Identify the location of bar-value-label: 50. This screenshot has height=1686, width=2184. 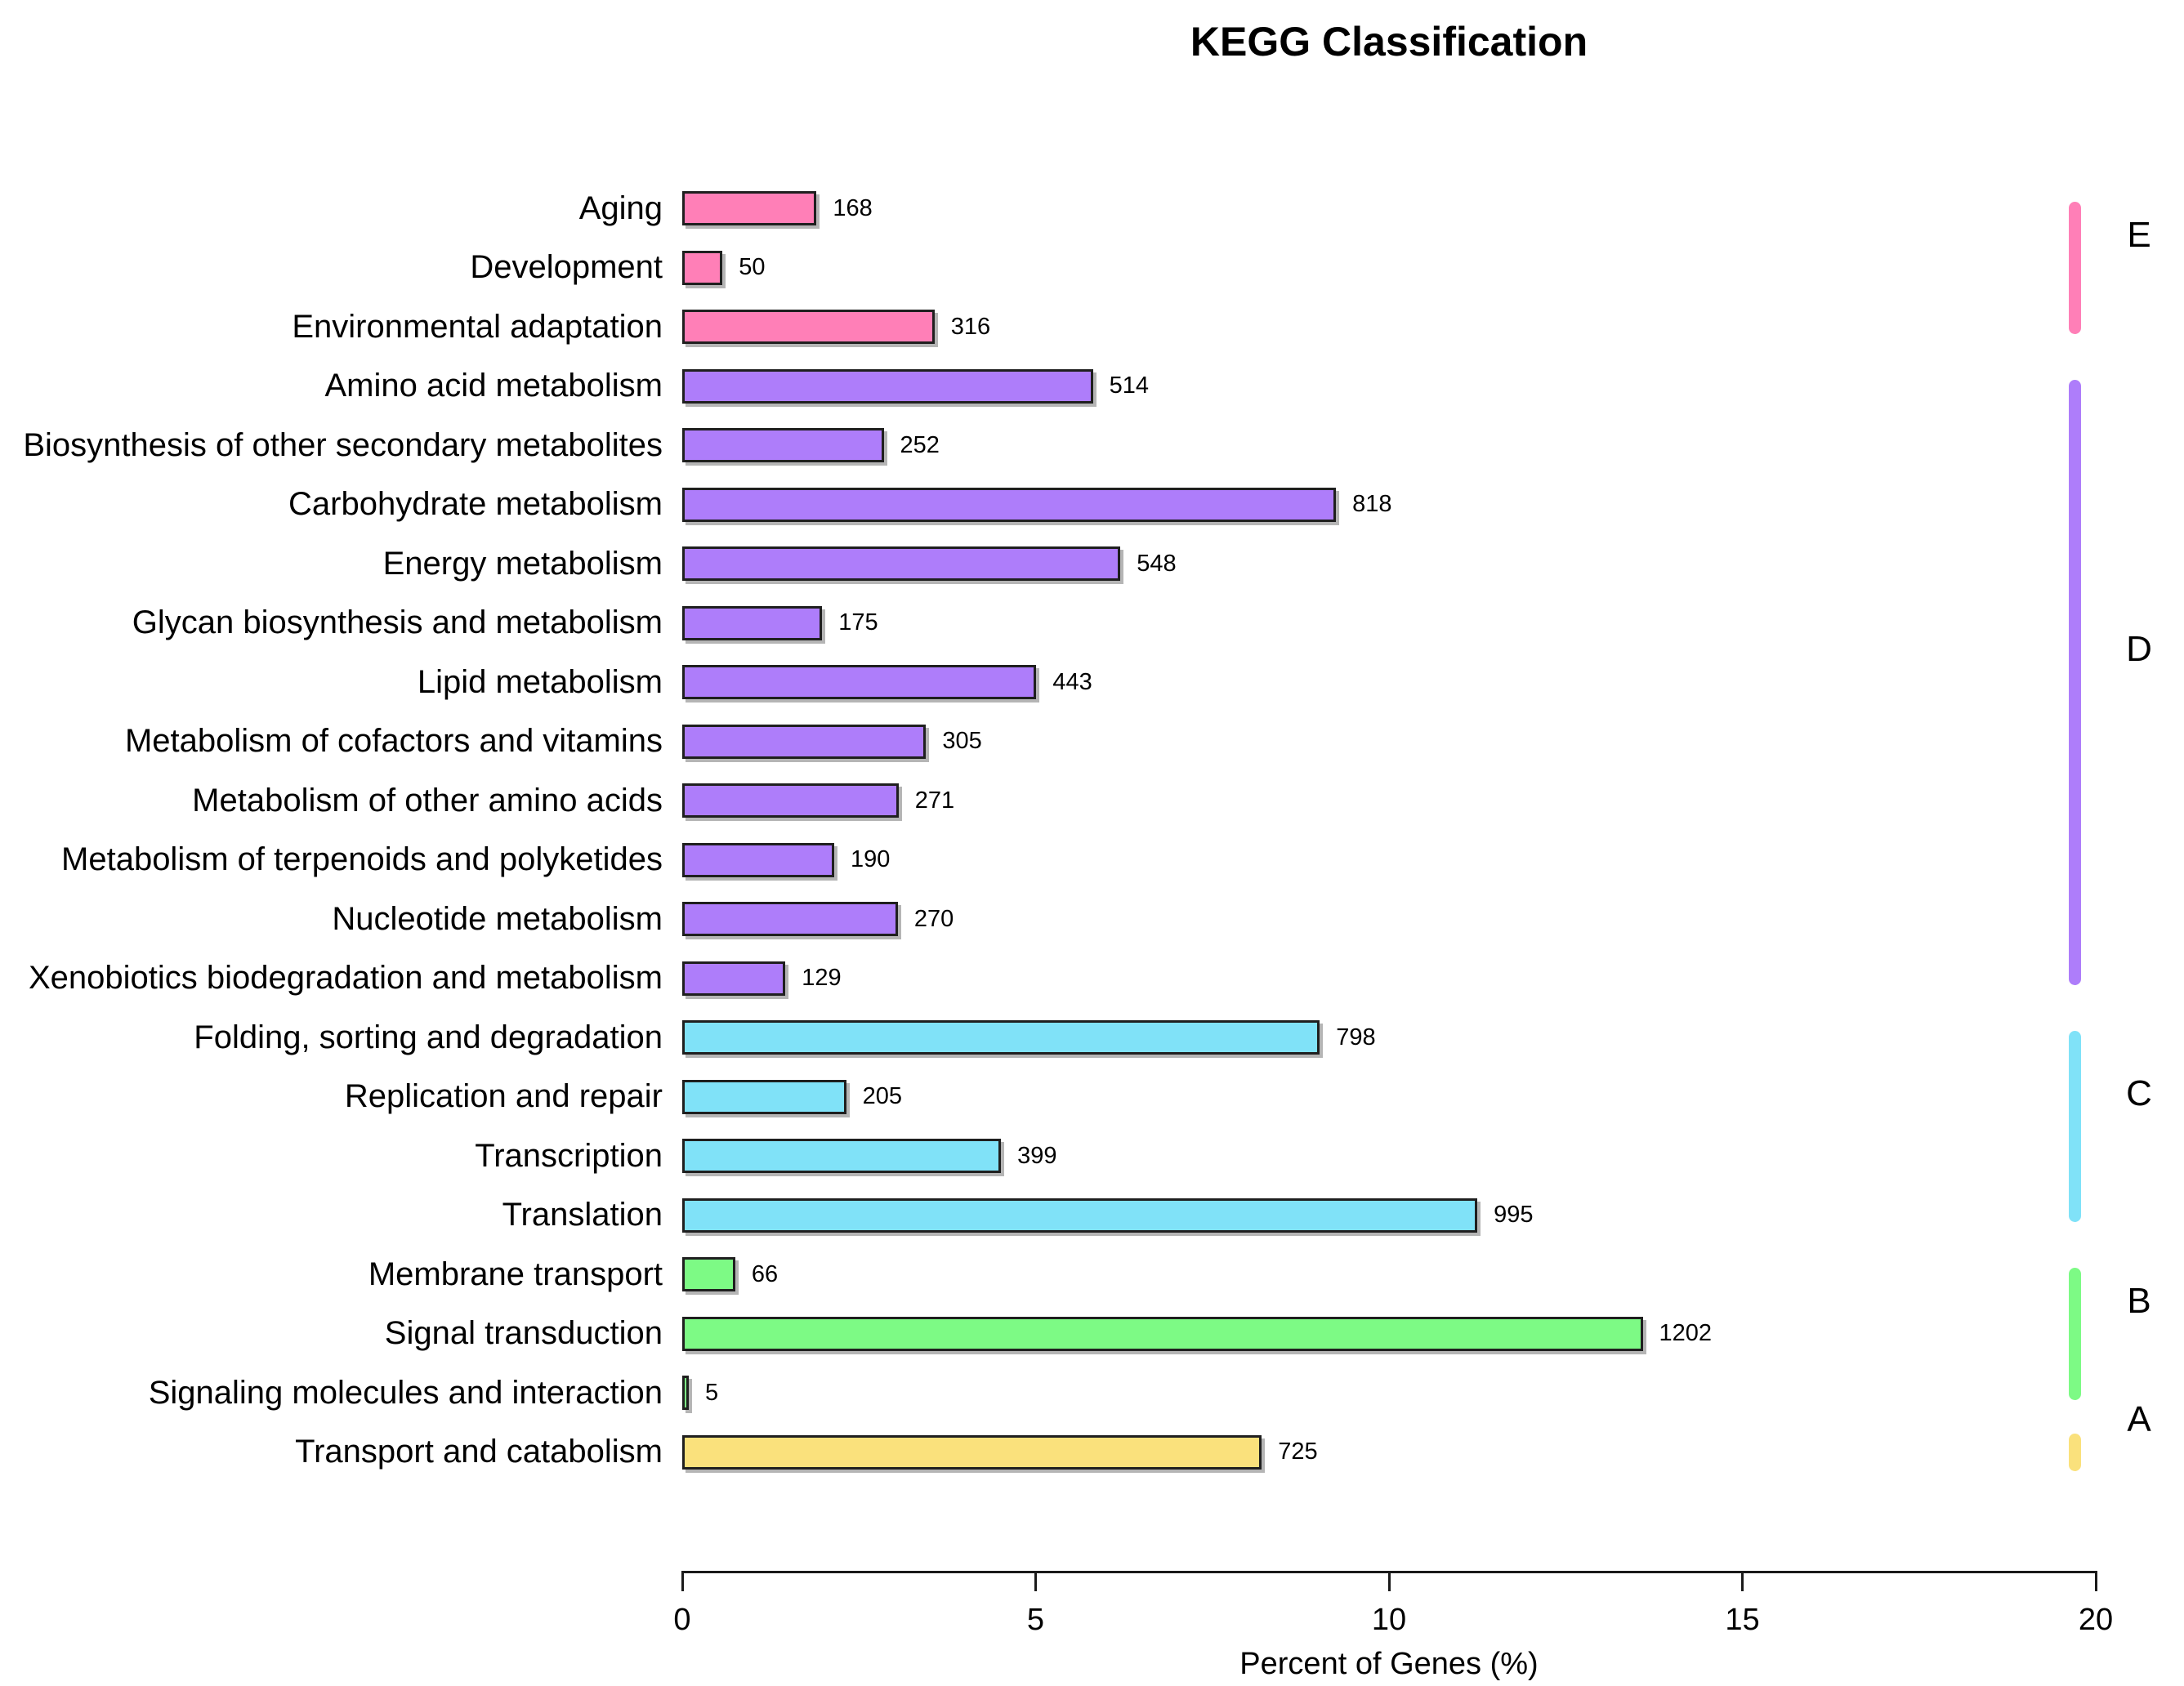
(752, 267).